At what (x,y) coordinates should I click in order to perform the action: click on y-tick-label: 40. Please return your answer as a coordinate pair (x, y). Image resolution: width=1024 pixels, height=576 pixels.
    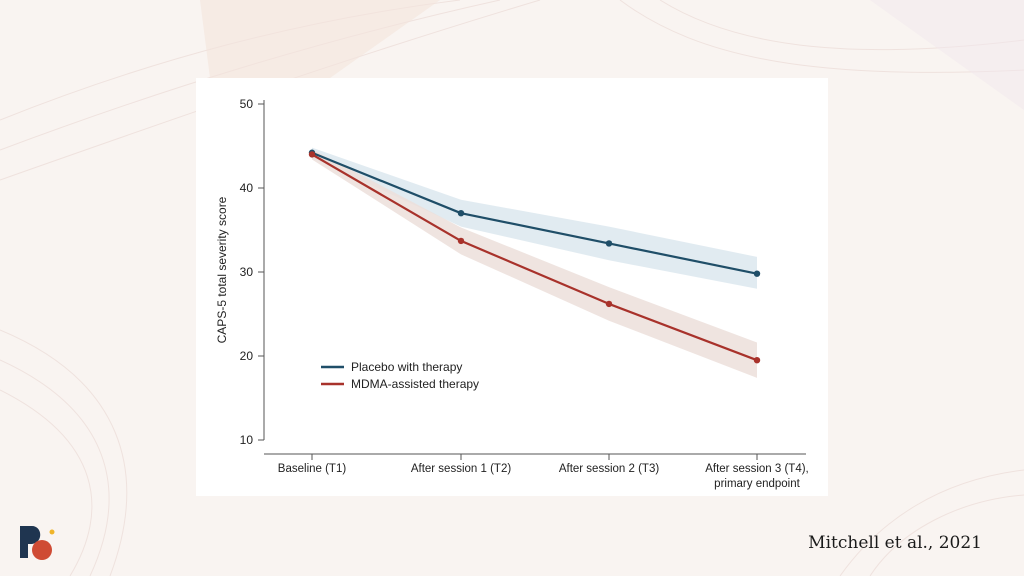
    Looking at the image, I should click on (247, 188).